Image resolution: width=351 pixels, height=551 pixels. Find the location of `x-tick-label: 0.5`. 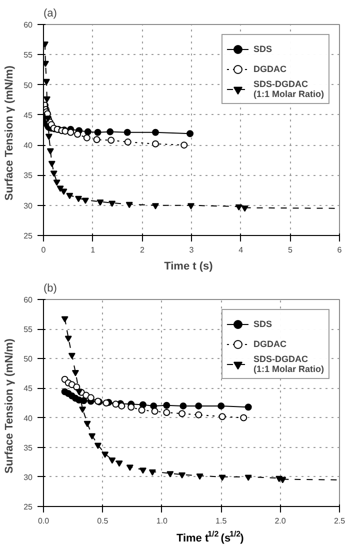

x-tick-label: 0.5 is located at coordinates (103, 521).